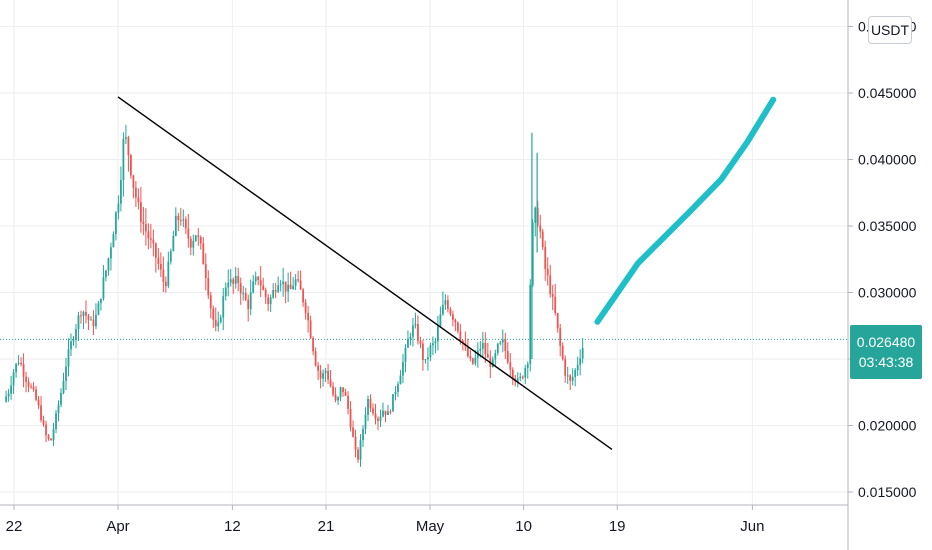  Describe the element at coordinates (430, 526) in the screenshot. I see `time-tick-label: May` at that location.